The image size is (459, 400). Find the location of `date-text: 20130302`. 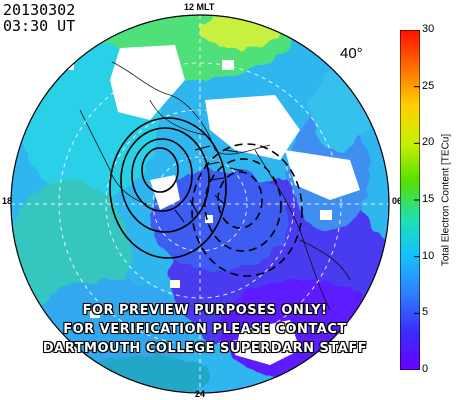

date-text: 20130302 is located at coordinates (39, 10).